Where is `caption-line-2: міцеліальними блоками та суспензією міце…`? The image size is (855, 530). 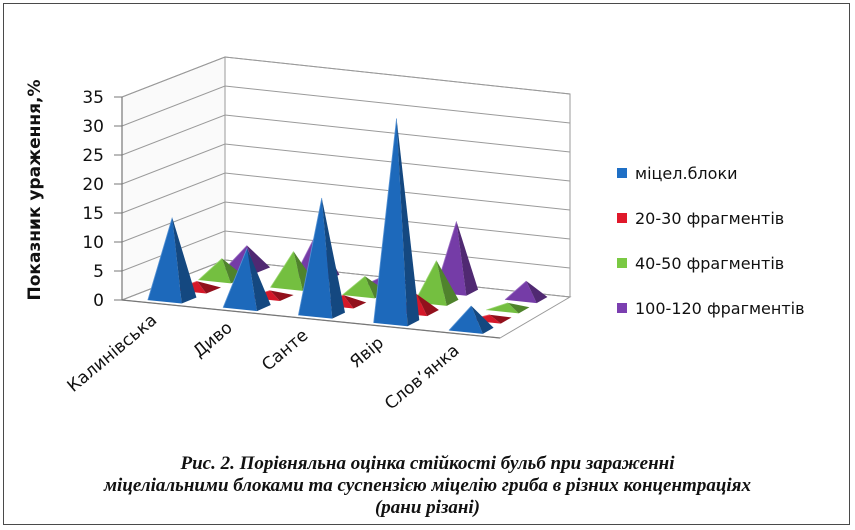 caption-line-2: міцеліальними блоками та суспензією міце… is located at coordinates (427, 485).